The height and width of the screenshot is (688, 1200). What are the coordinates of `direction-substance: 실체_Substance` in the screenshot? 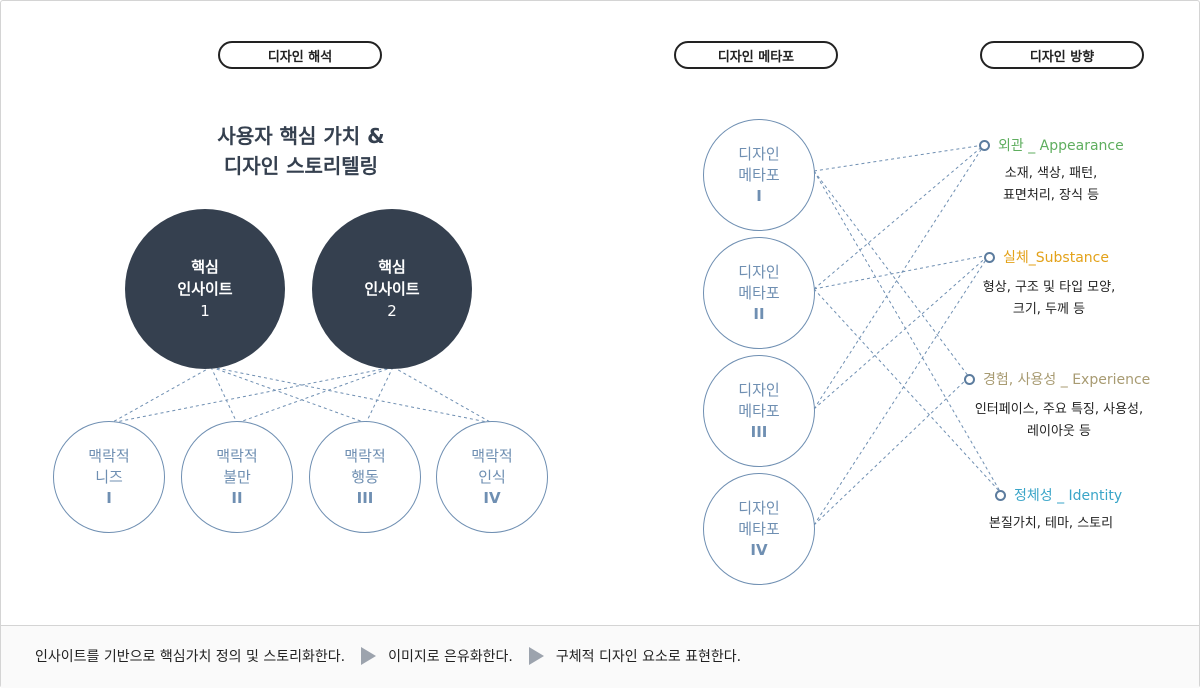 It's located at (1046, 257).